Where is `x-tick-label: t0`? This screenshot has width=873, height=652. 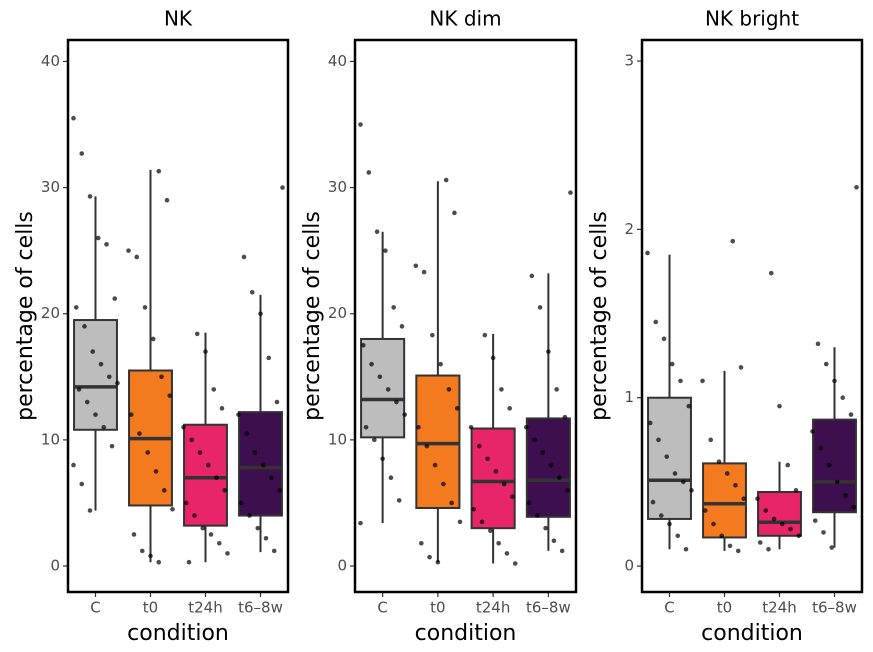
x-tick-label: t0 is located at coordinates (724, 608).